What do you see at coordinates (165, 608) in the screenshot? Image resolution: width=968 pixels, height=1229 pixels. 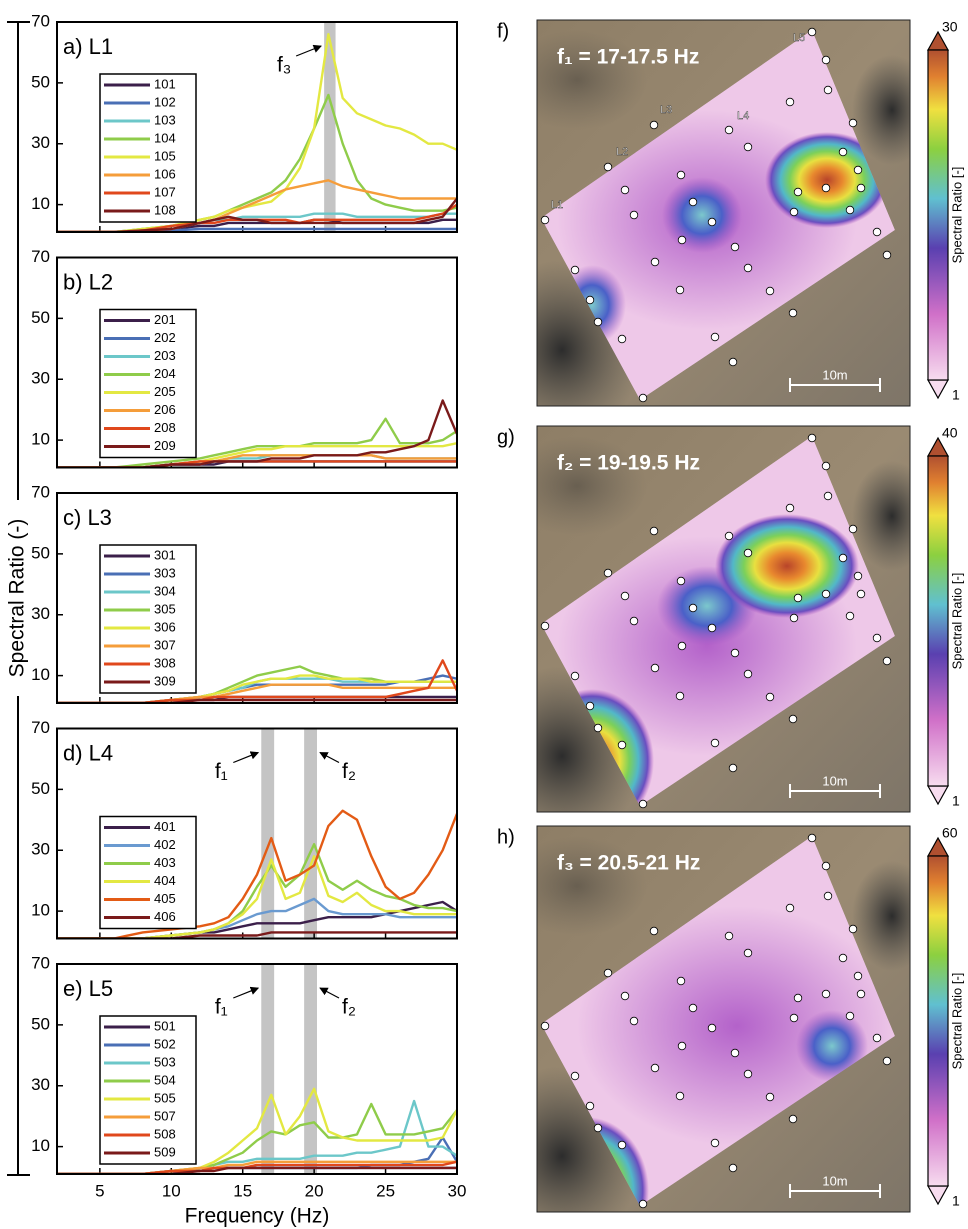 I see `legend-label: 305` at bounding box center [165, 608].